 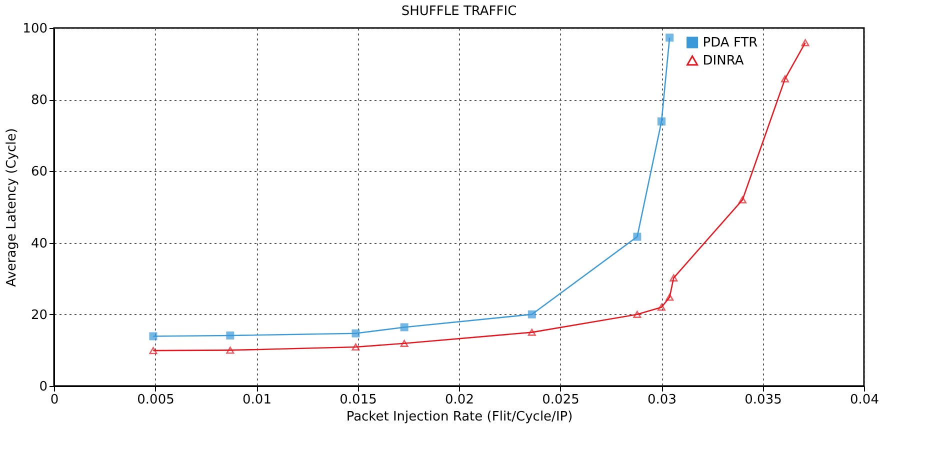 I want to click on chart-title: SHUFFLE TRAFFIC, so click(x=459, y=11).